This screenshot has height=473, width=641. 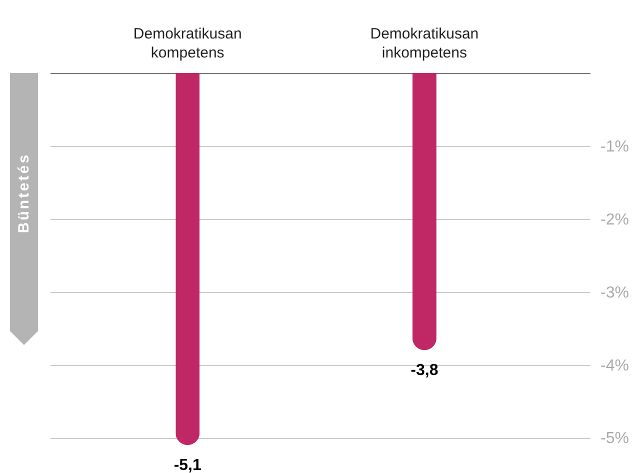 I want to click on y-tick-label: -1%, so click(x=614, y=147).